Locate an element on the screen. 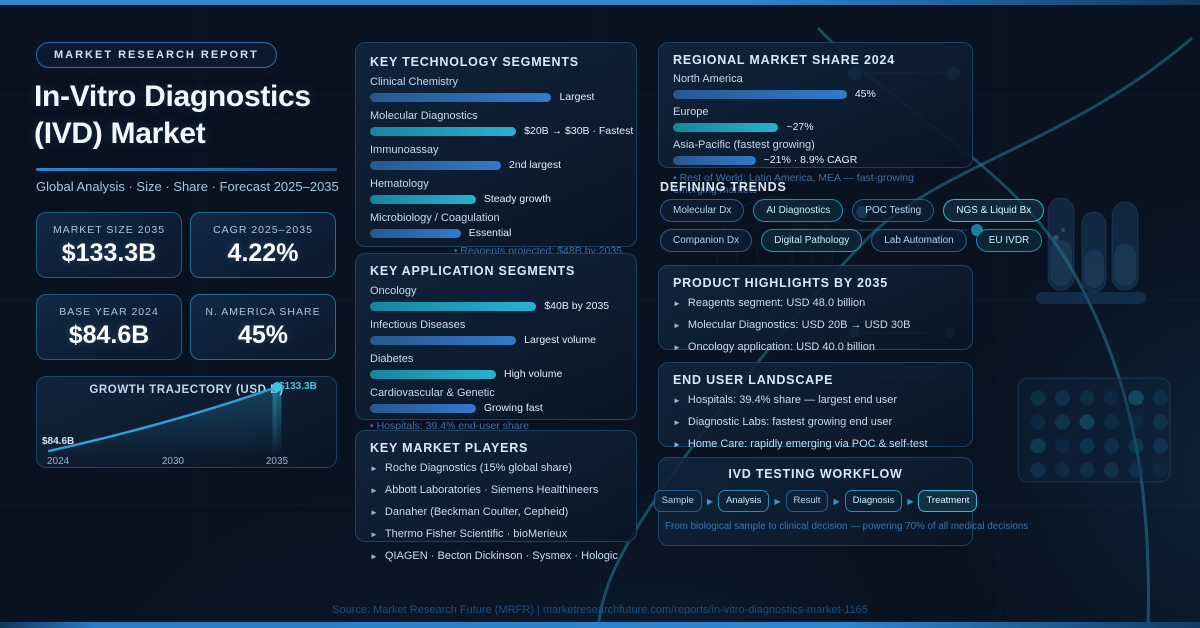 This screenshot has width=1200, height=628. x-tick-2024: 2024 is located at coordinates (58, 461).